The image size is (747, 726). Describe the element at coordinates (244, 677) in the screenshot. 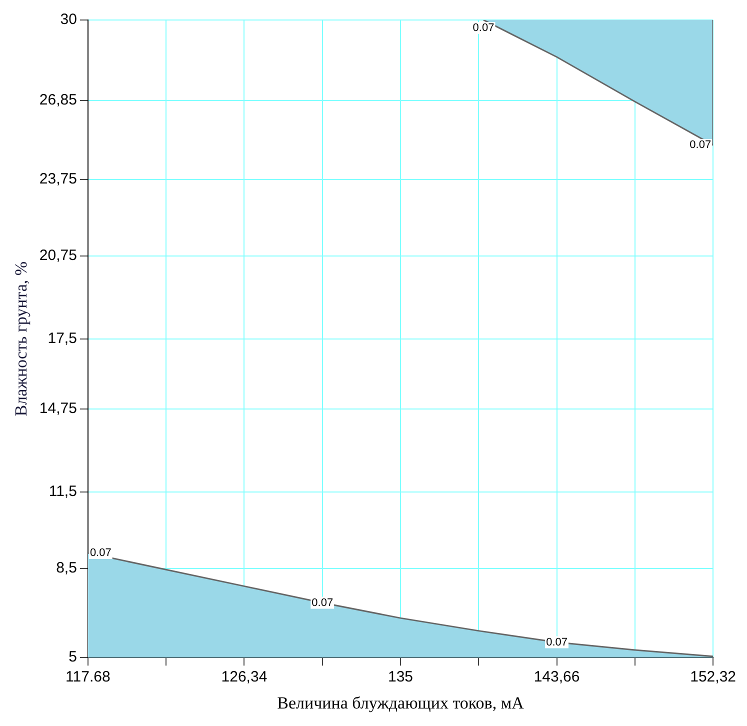

I see `x-tick-label: 126,34` at that location.